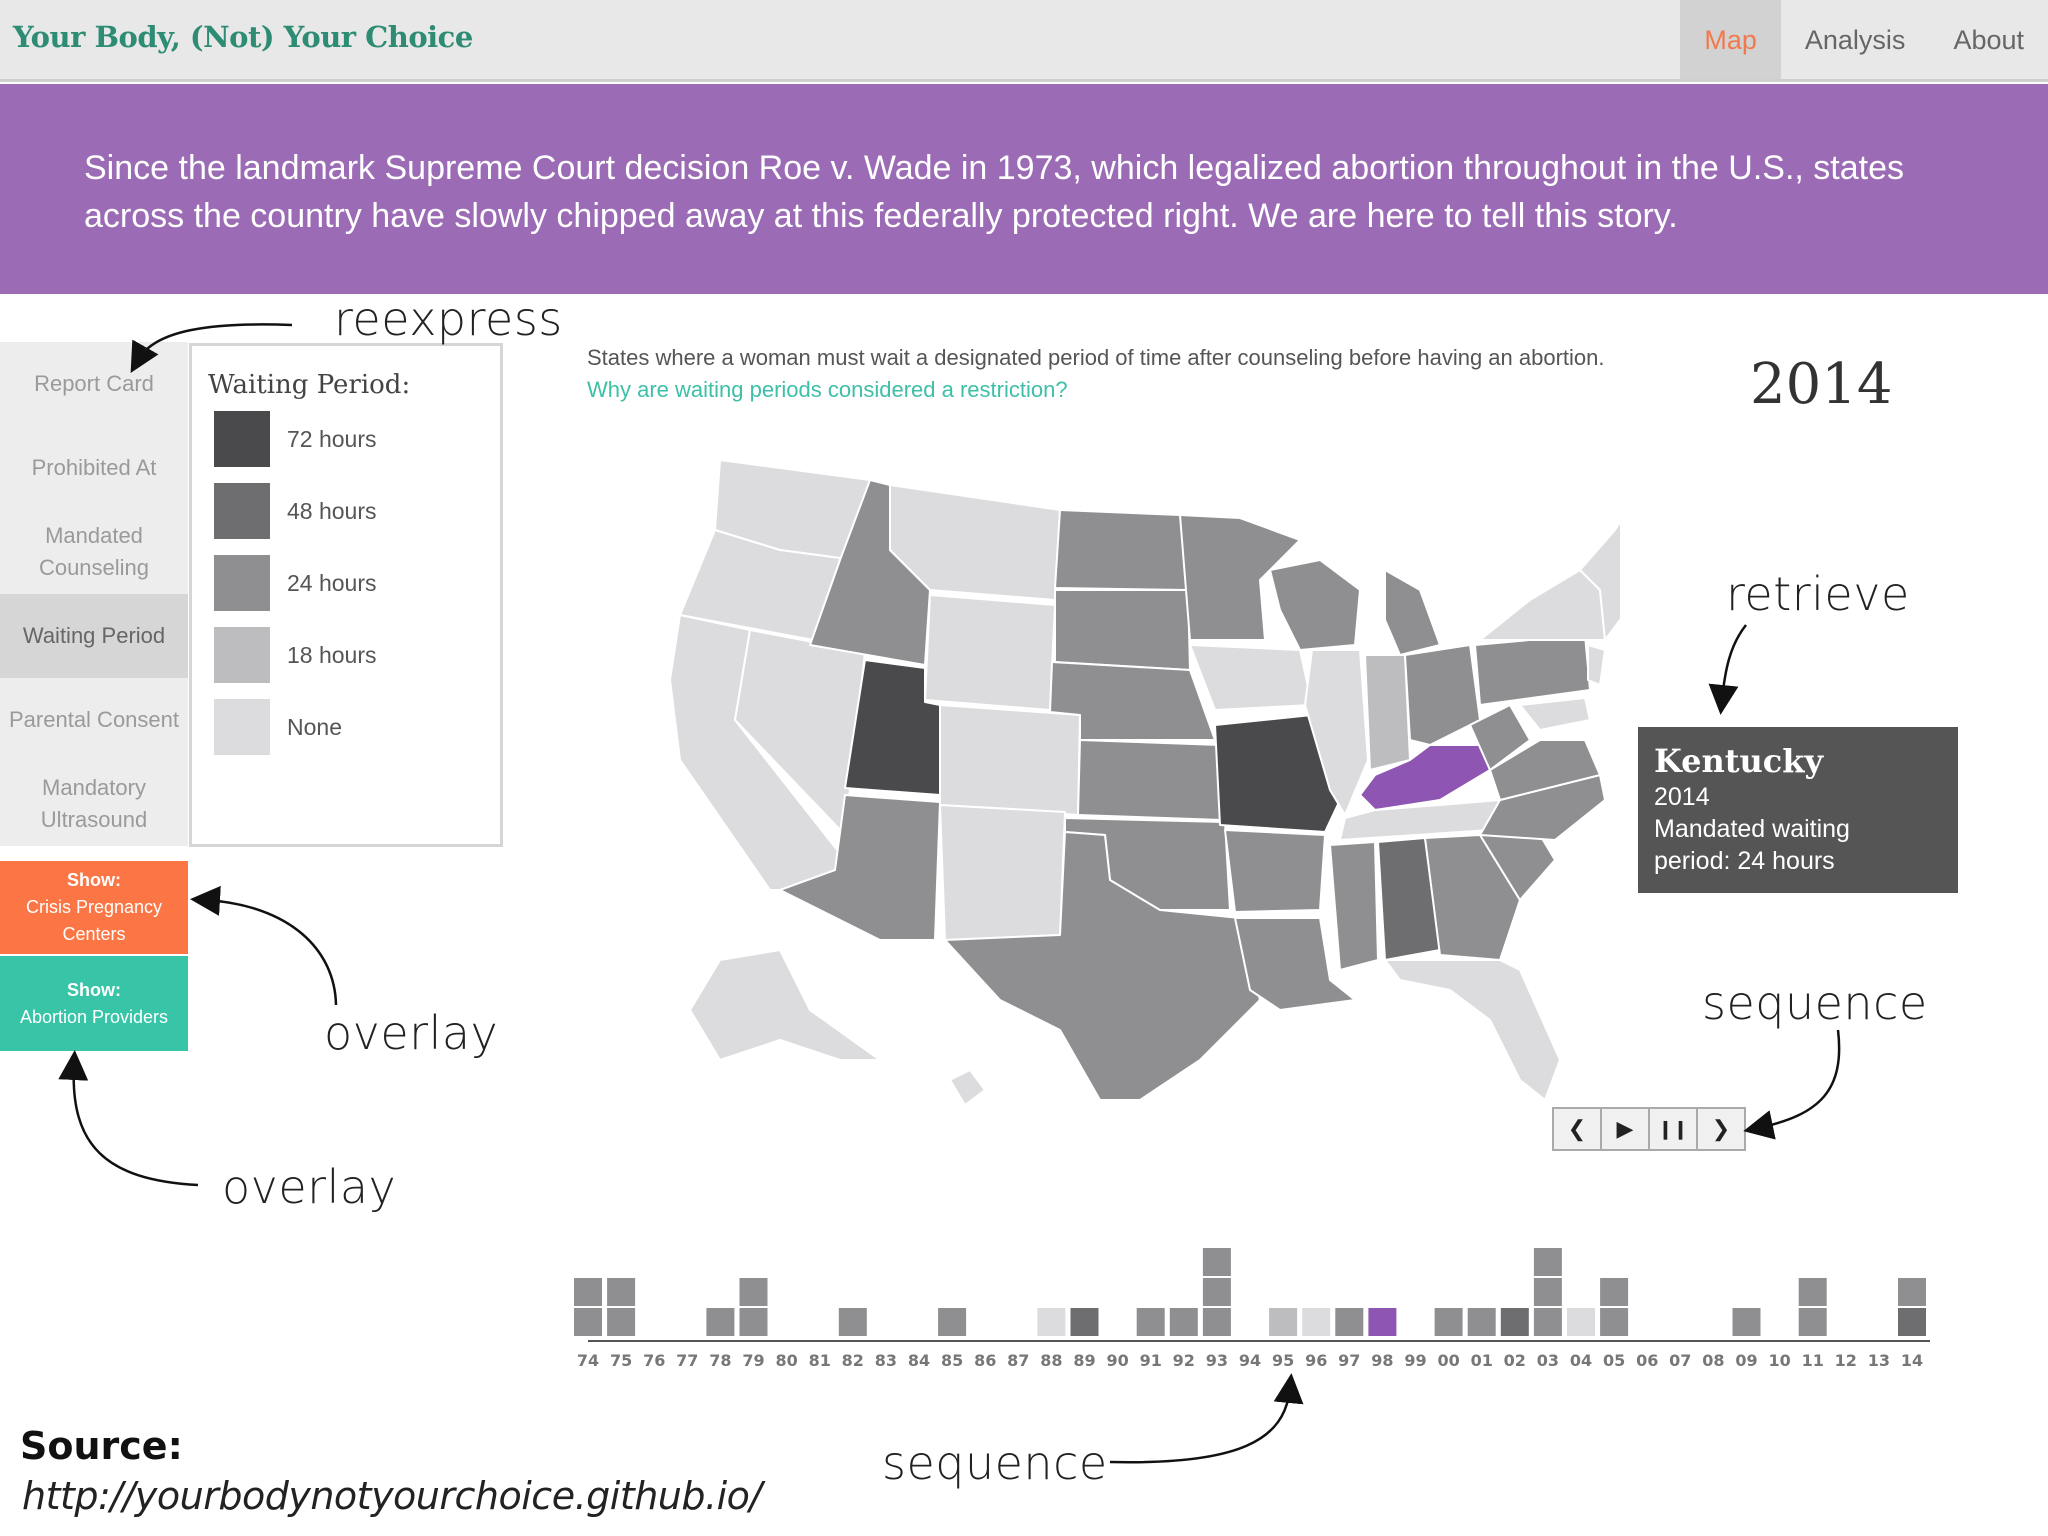  I want to click on timeline-year-label: 04, so click(1581, 1360).